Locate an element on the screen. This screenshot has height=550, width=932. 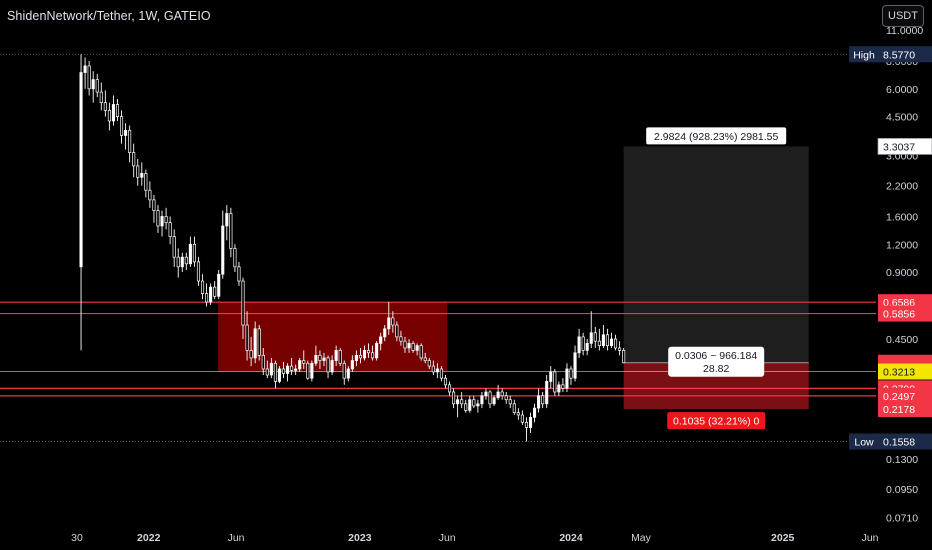
price-tag-8: 0.2178 is located at coordinates (905, 409).